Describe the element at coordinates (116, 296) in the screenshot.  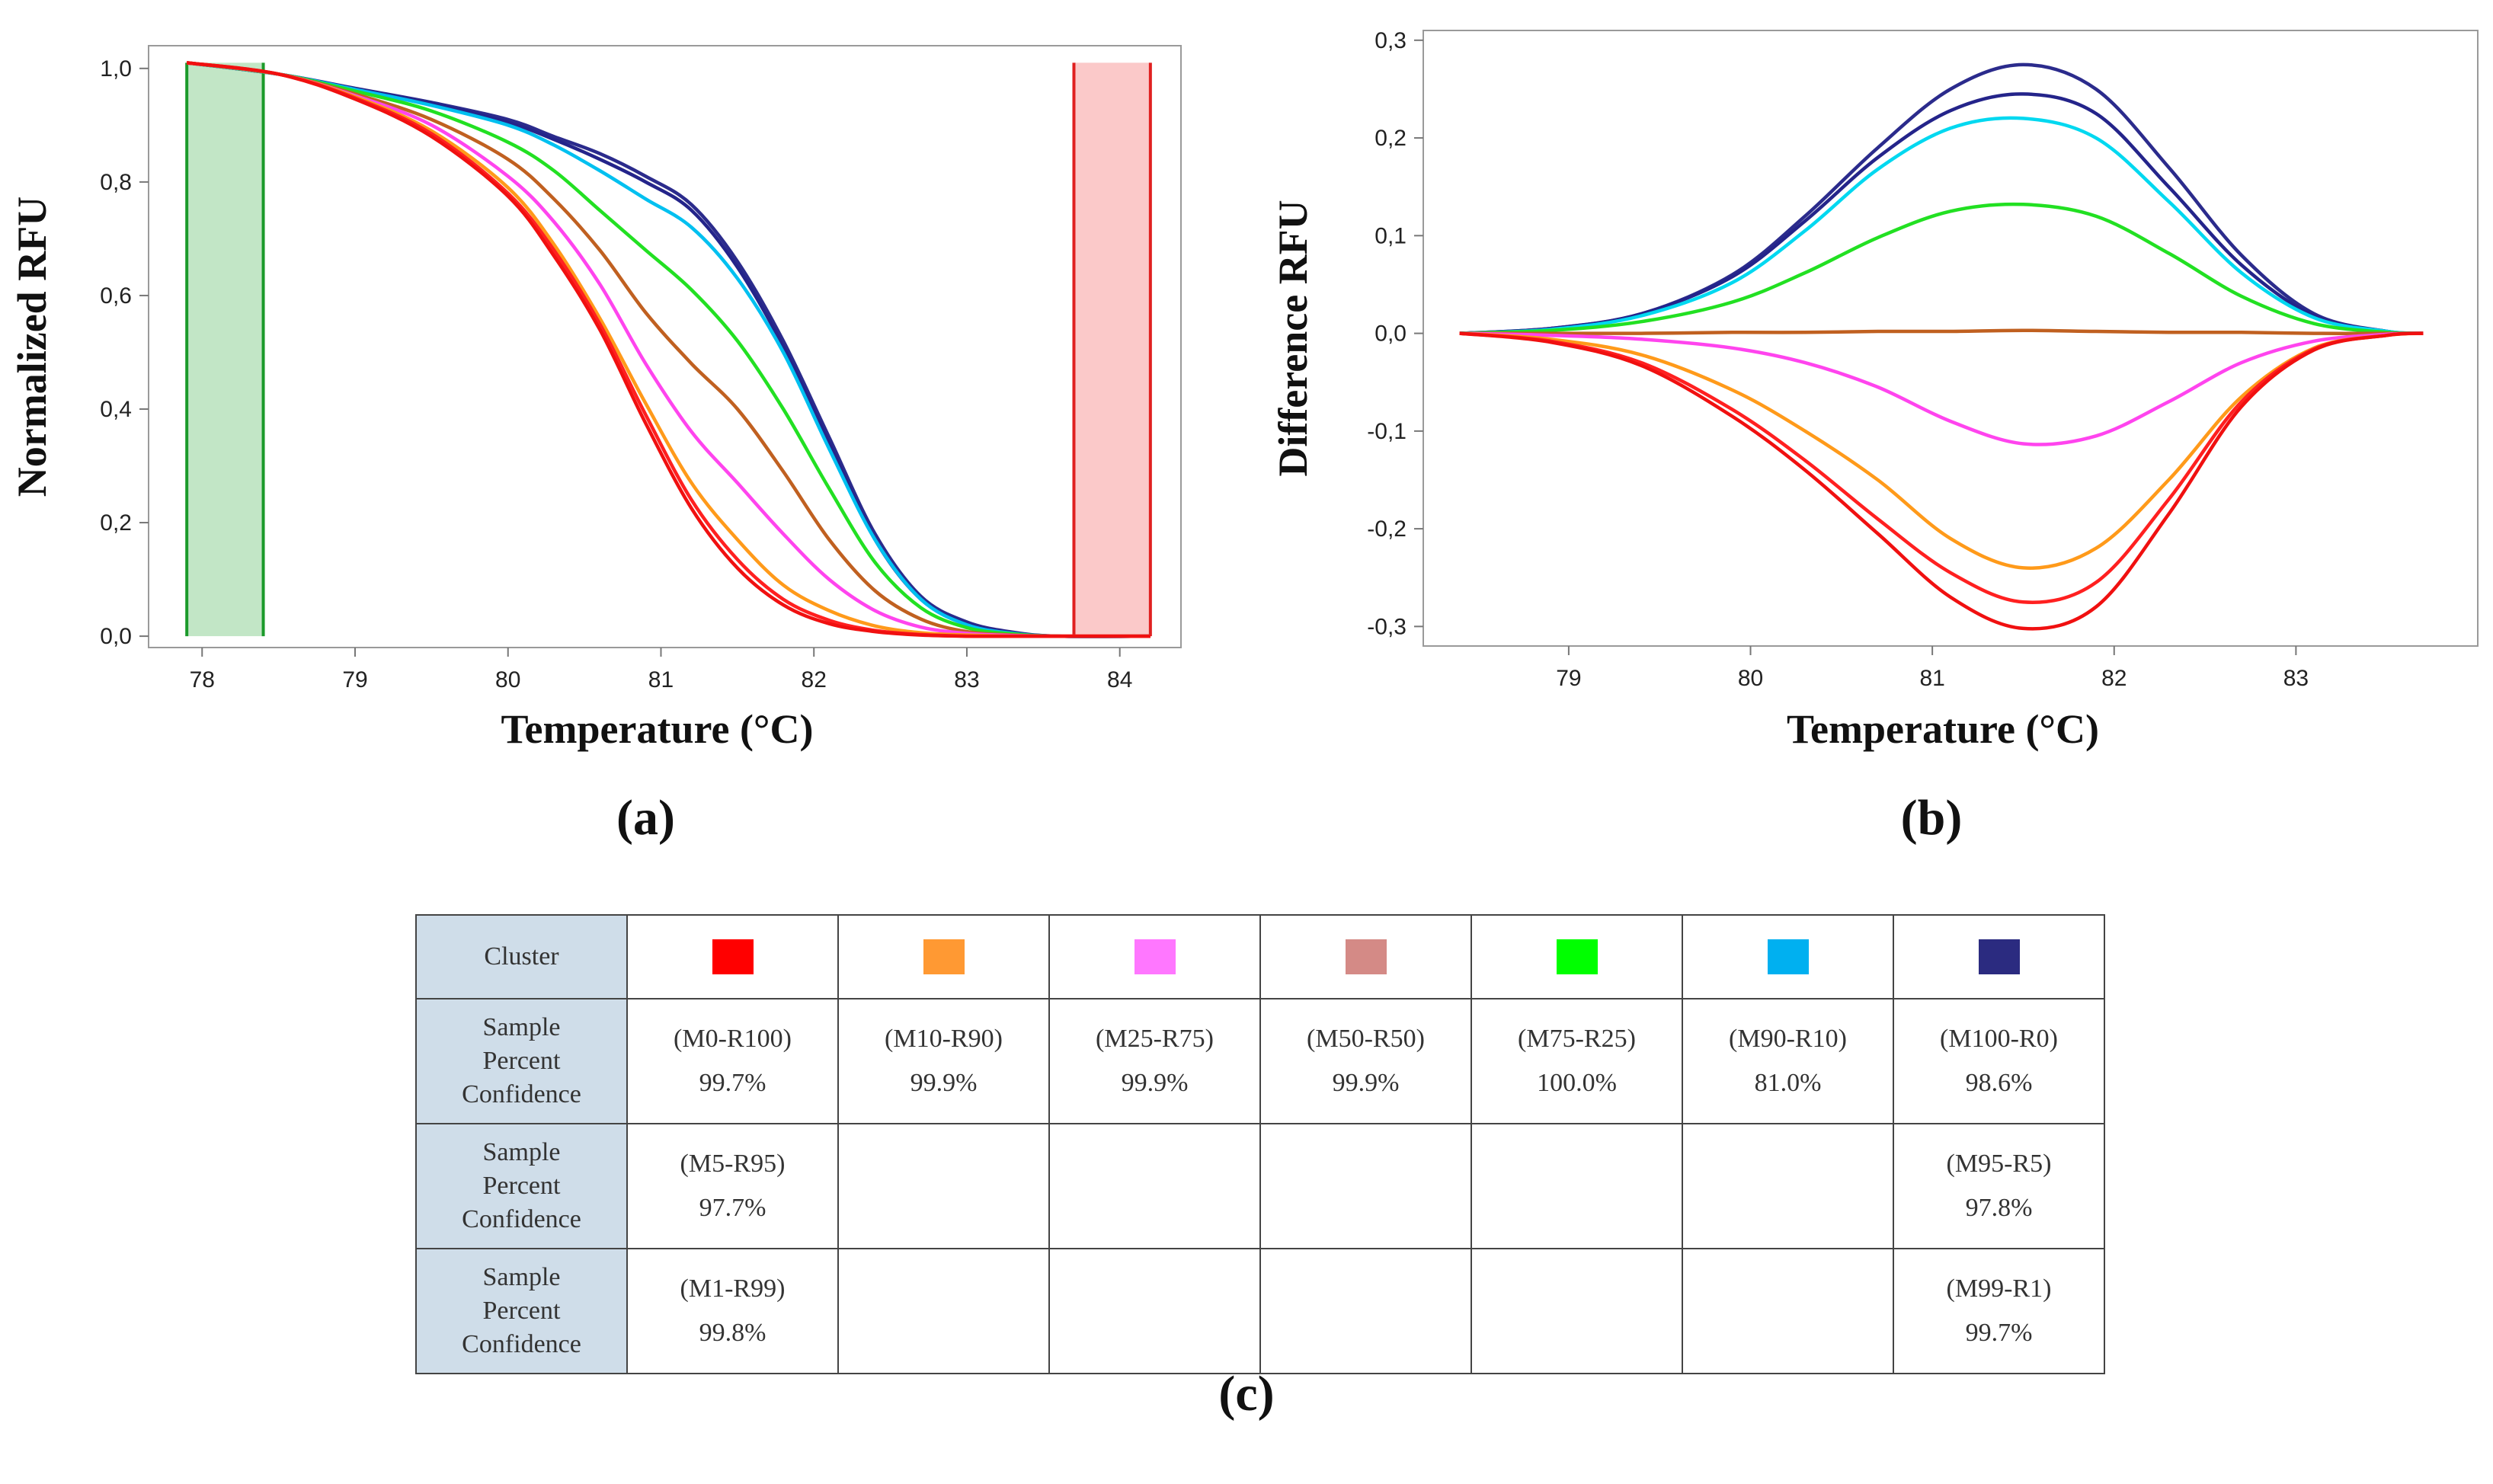
I see `y-tick-label: 0,6` at that location.